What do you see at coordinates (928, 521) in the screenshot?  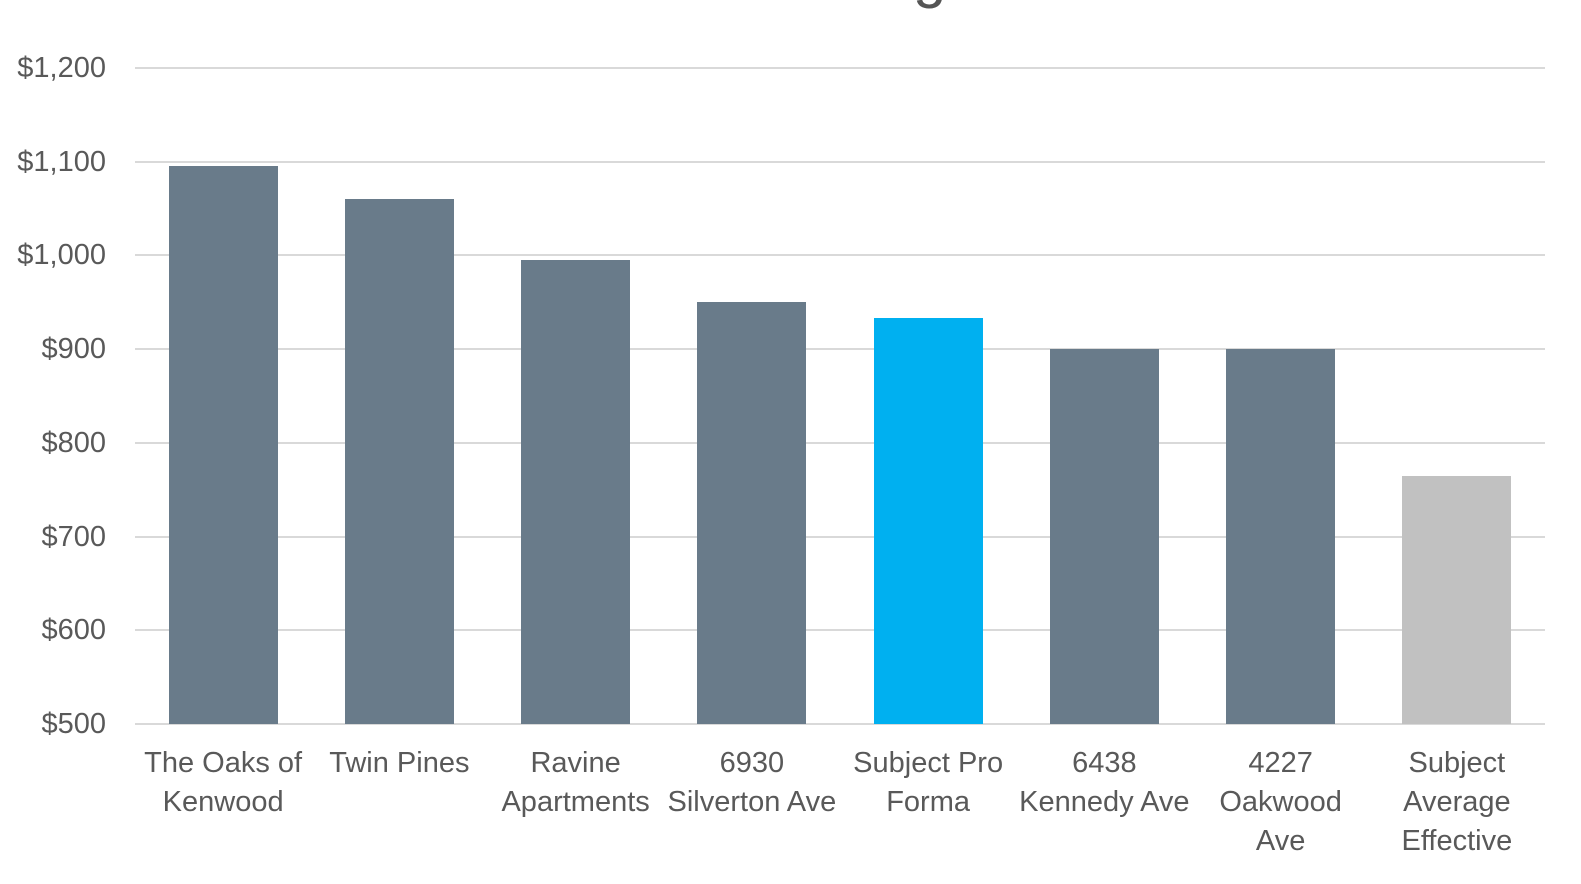 I see `bar-subject-pro-forma` at bounding box center [928, 521].